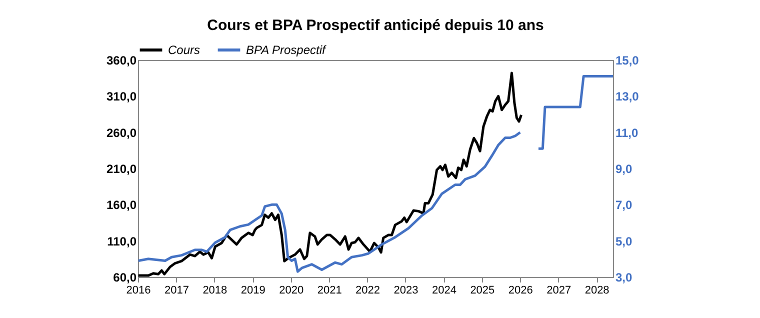 Image resolution: width=760 pixels, height=318 pixels. Describe the element at coordinates (184, 50) in the screenshot. I see `legend-label: Cours` at that location.